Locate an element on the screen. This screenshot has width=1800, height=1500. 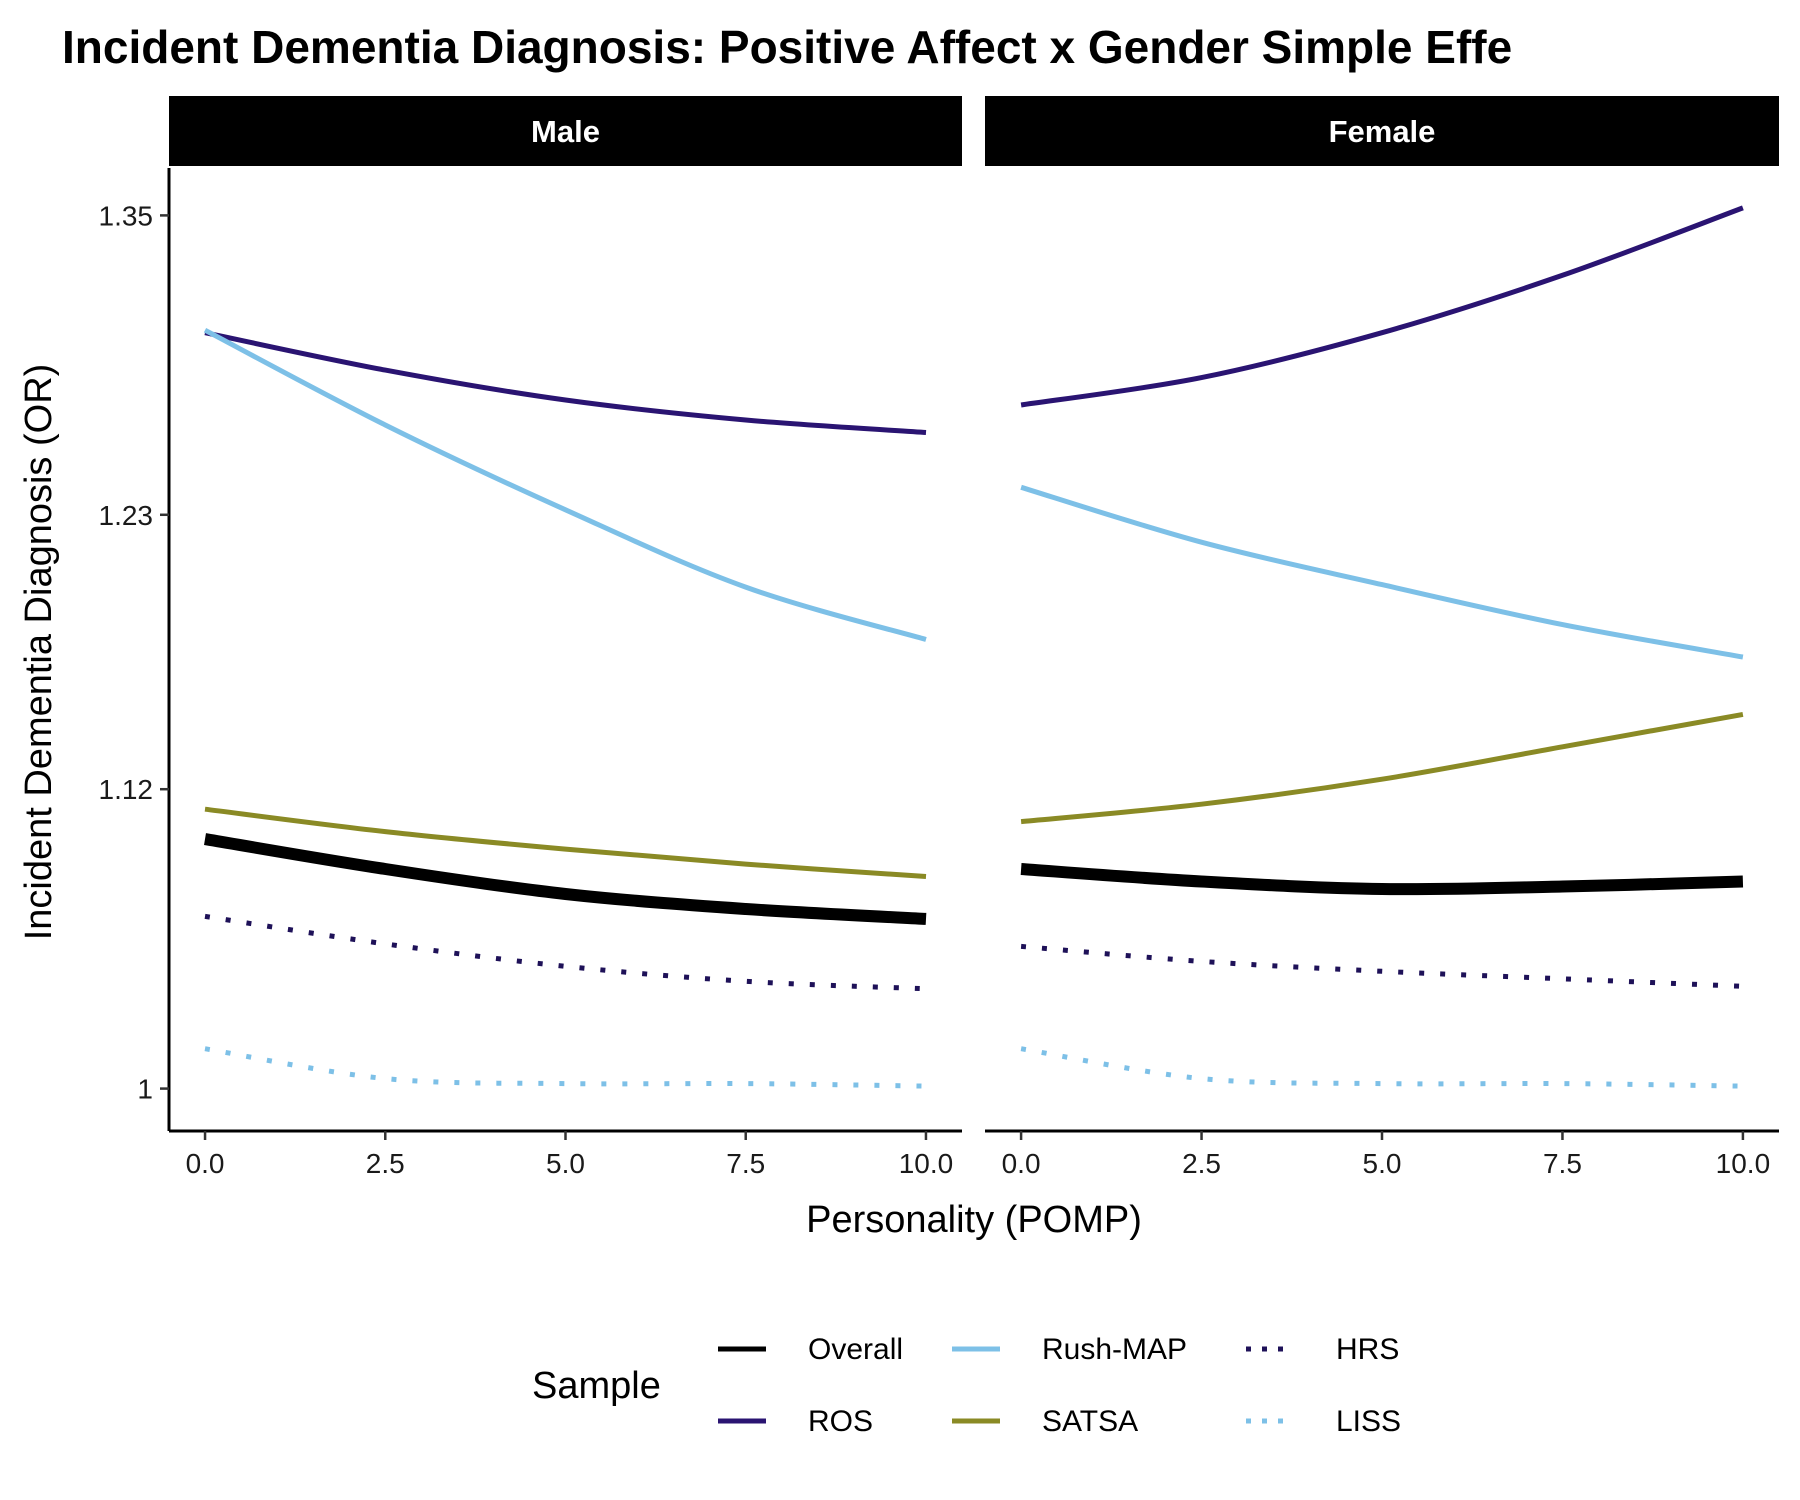
series-line-overall-female is located at coordinates (1382, 879).